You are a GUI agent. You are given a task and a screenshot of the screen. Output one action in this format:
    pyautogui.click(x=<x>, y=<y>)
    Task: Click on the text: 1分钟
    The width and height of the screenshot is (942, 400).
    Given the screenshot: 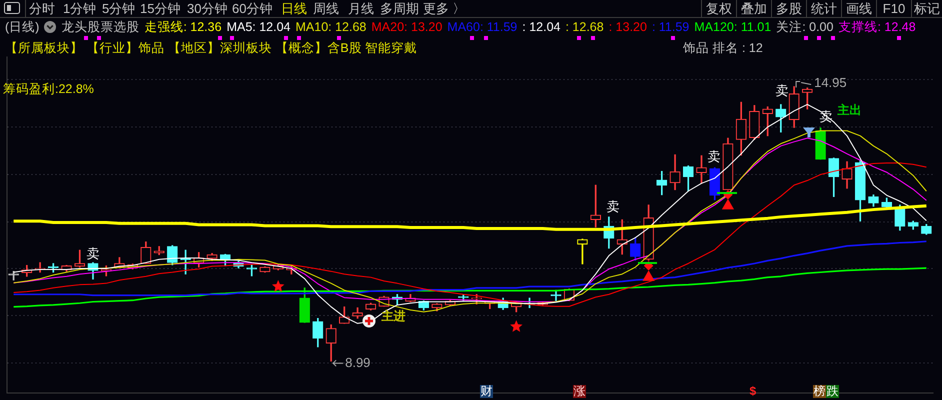 What is the action you would take?
    pyautogui.click(x=79, y=8)
    